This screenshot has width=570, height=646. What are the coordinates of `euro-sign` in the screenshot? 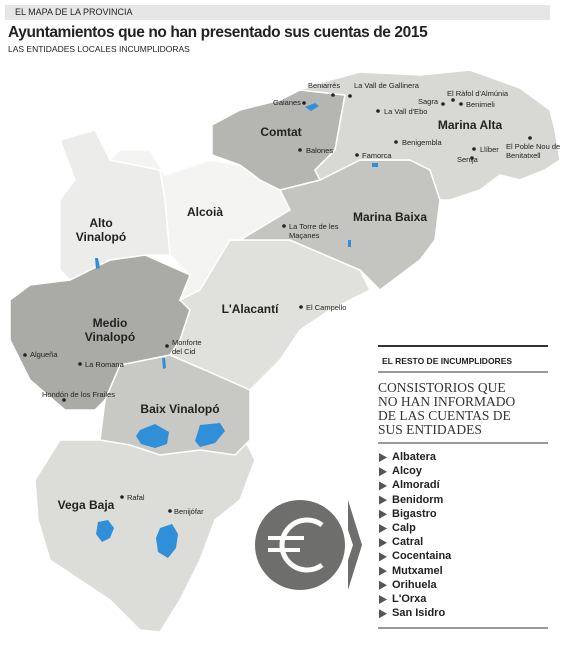 It's located at (301, 545).